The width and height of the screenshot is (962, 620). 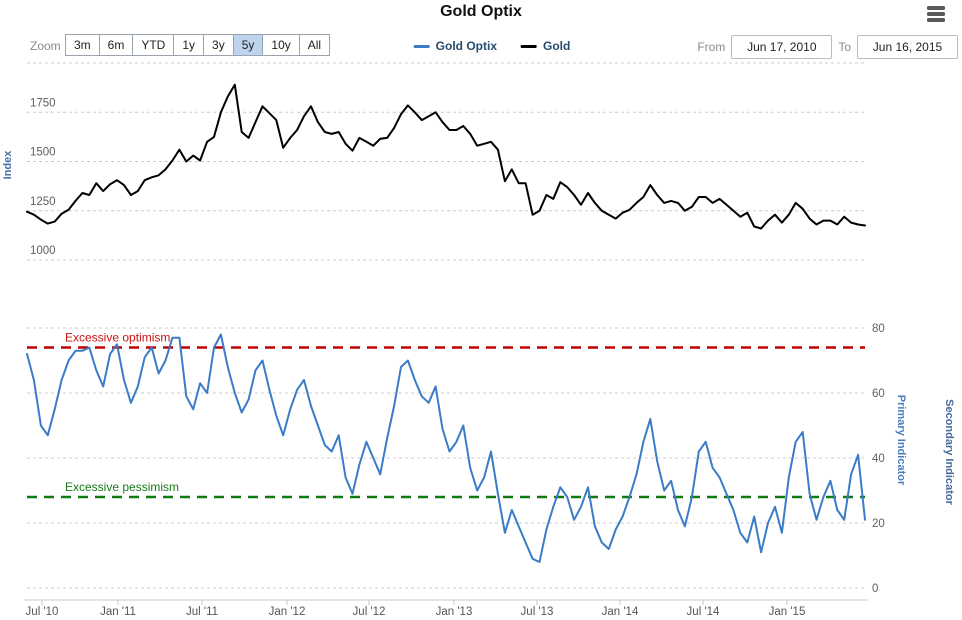 I want to click on from-date-input, so click(x=782, y=47).